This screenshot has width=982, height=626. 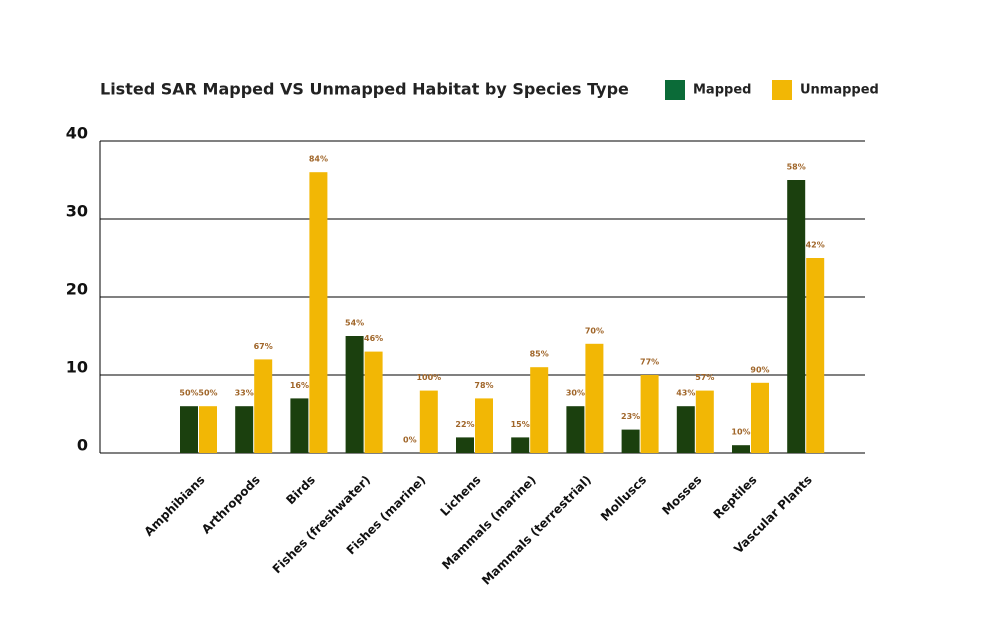 What do you see at coordinates (354, 323) in the screenshot?
I see `data-label: 54%` at bounding box center [354, 323].